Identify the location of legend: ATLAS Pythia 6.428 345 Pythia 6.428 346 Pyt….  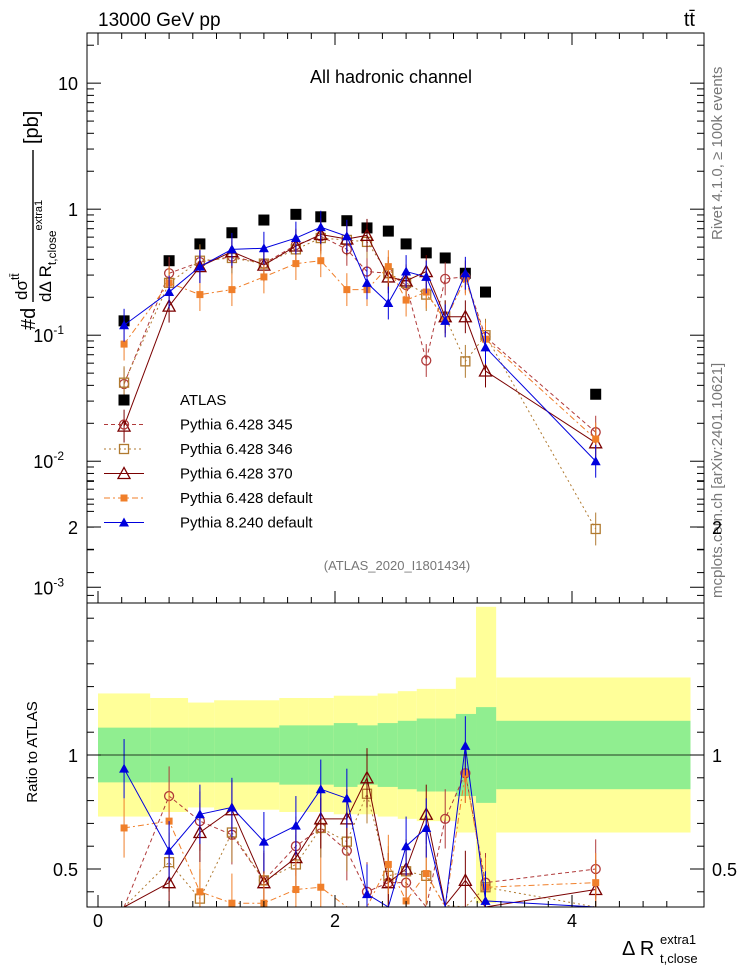
(208, 462).